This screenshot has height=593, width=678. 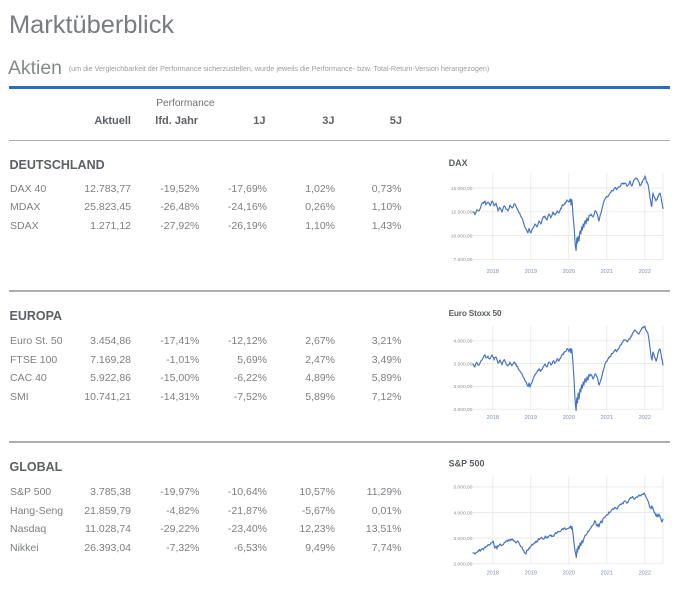 I want to click on svg-text: 7.500,00, so click(x=462, y=260).